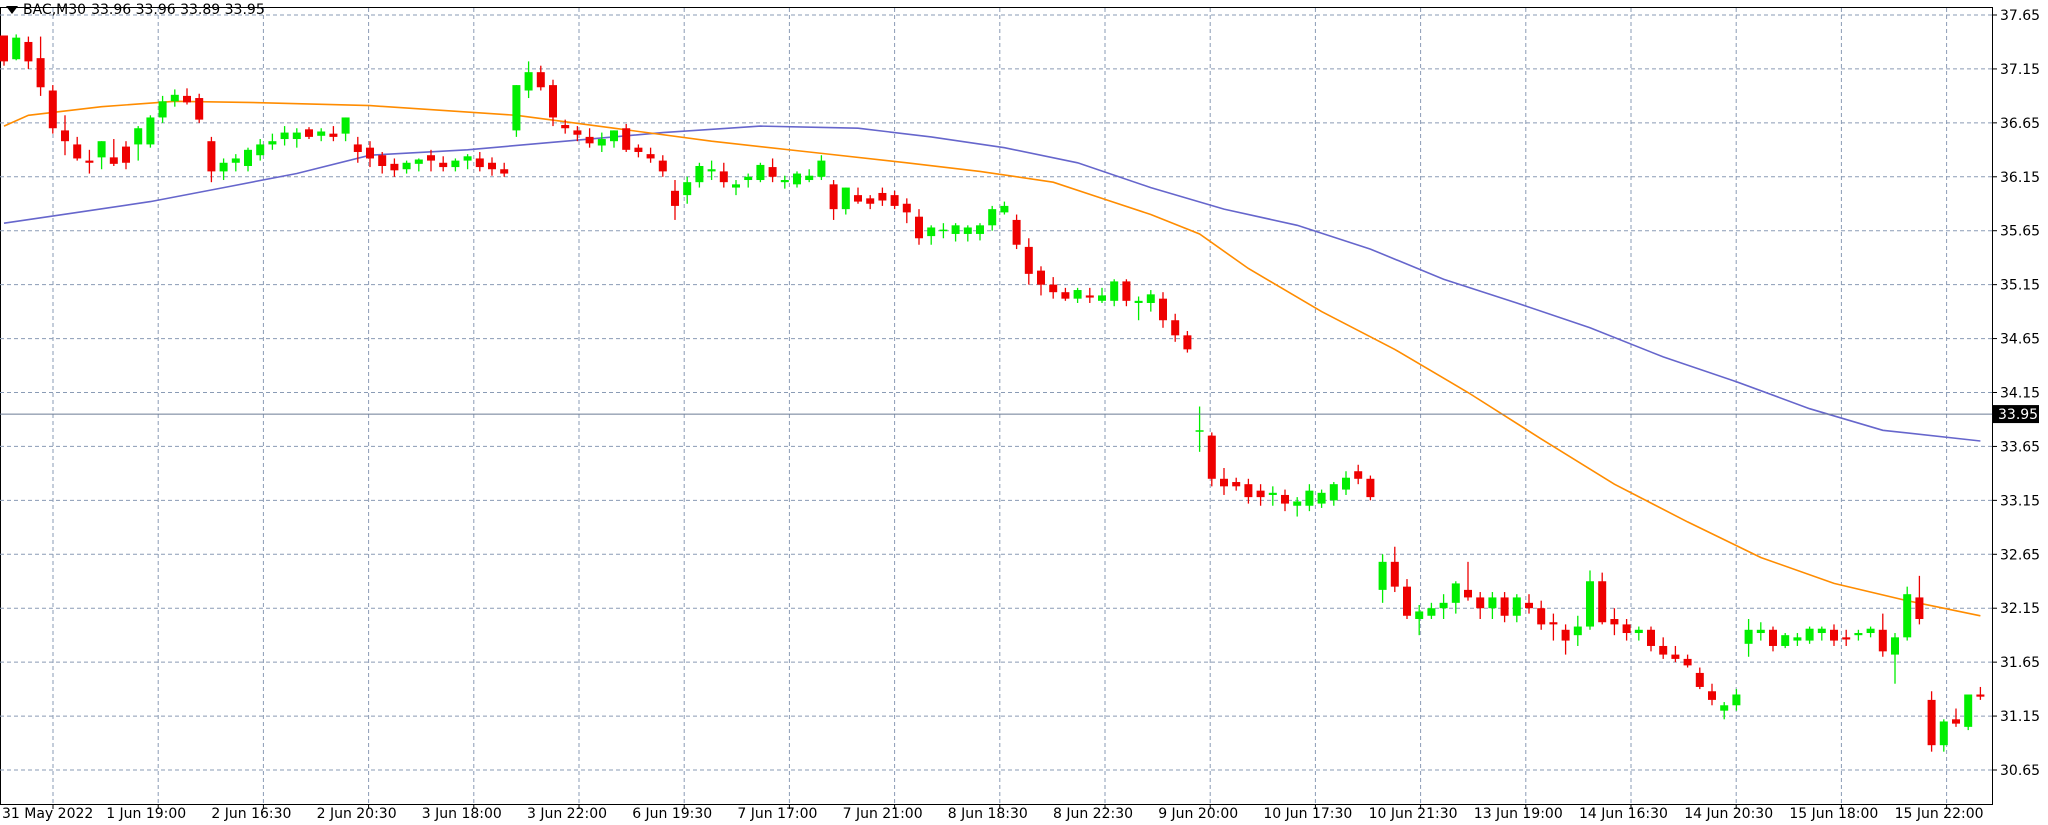  What do you see at coordinates (12, 10) in the screenshot?
I see `triangle-down-icon` at bounding box center [12, 10].